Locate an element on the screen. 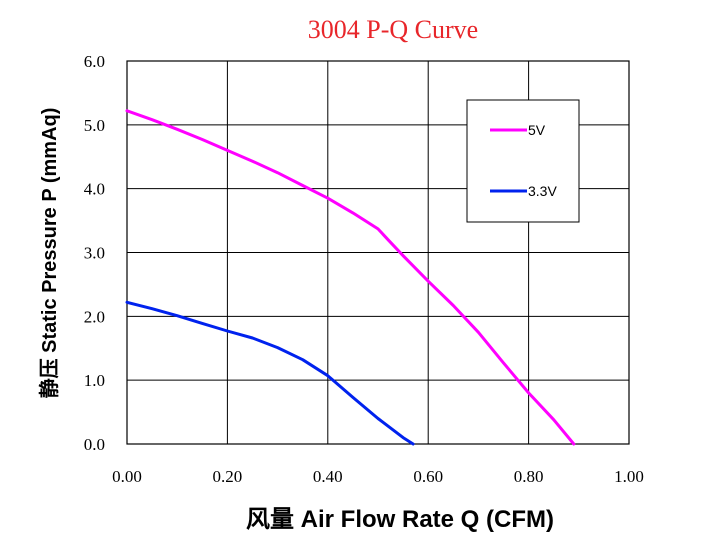 The width and height of the screenshot is (708, 542). y-tick-label: 2.0 is located at coordinates (94, 316).